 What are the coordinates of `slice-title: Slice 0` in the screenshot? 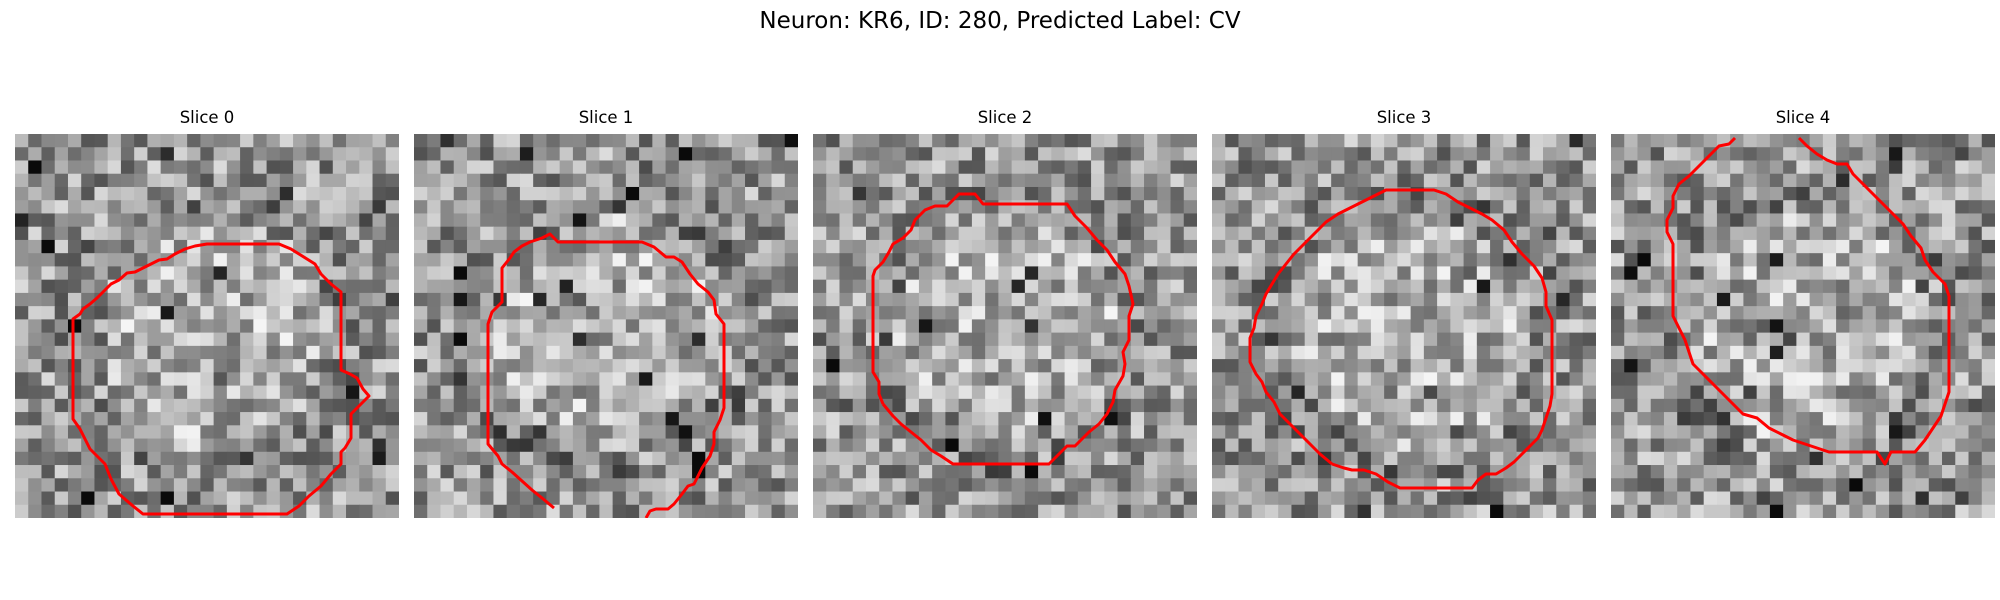 It's located at (207, 117).